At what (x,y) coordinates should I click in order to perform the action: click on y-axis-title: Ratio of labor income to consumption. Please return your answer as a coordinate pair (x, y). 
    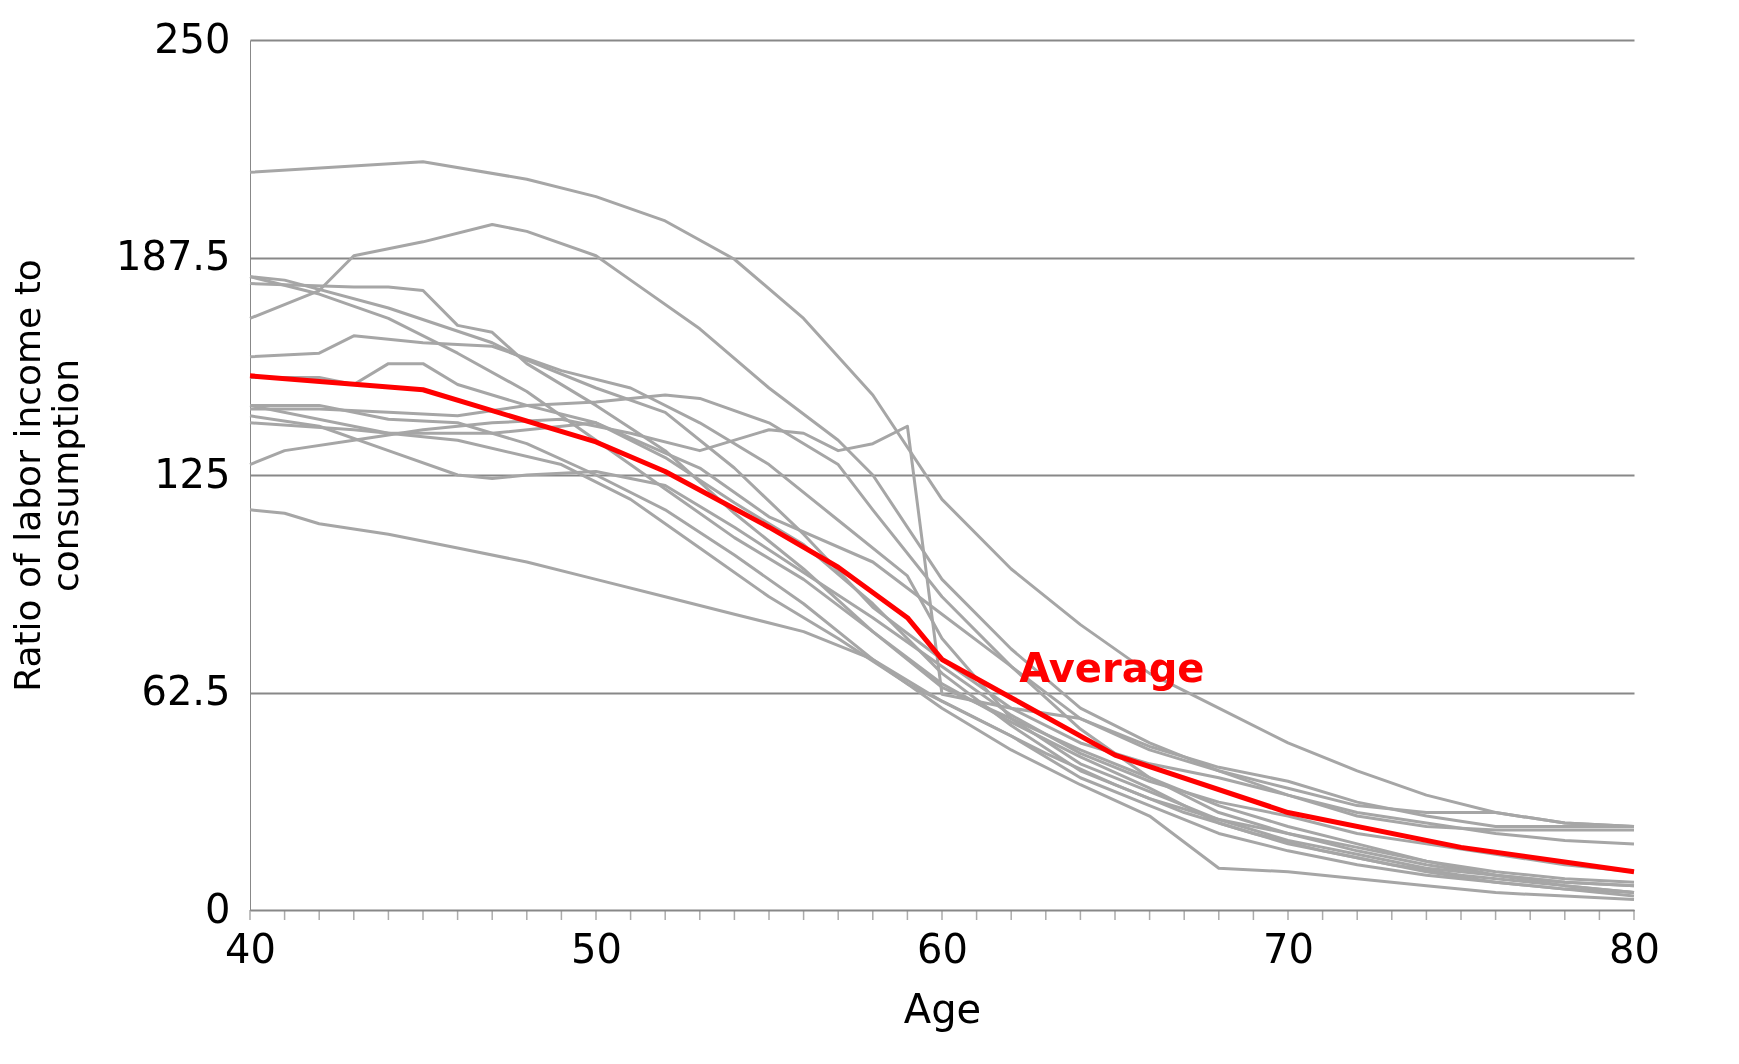
    Looking at the image, I should click on (46, 475).